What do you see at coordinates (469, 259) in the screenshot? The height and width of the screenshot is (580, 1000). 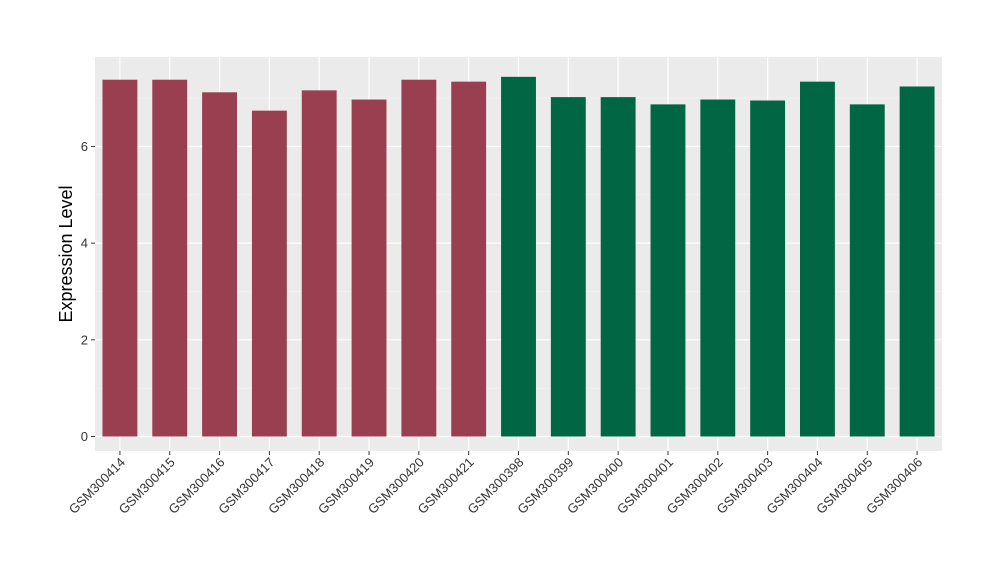 I see `bar-gsm300421` at bounding box center [469, 259].